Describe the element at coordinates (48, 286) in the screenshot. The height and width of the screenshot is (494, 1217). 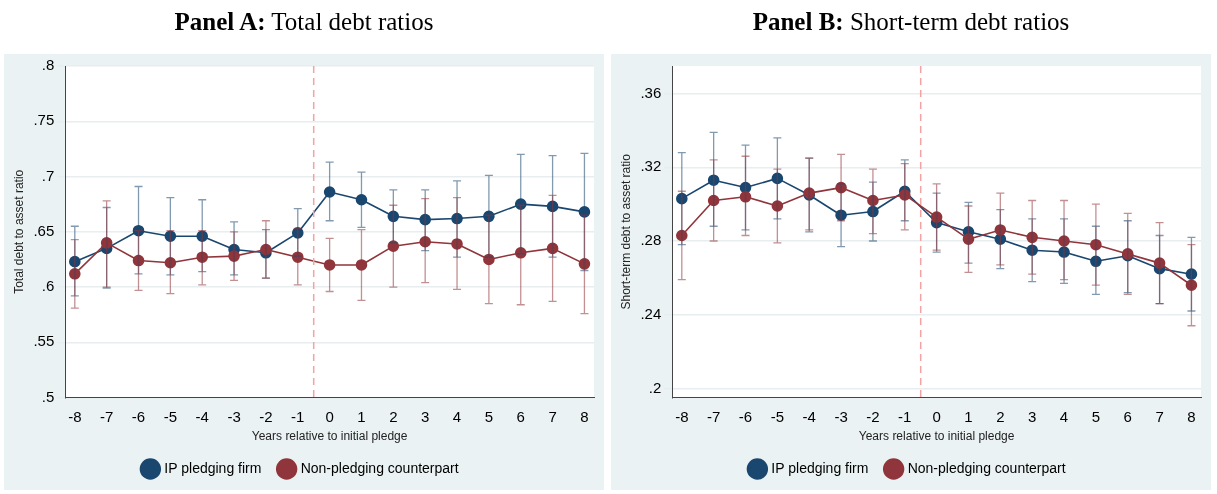
I see `y-tick-label: .6` at that location.